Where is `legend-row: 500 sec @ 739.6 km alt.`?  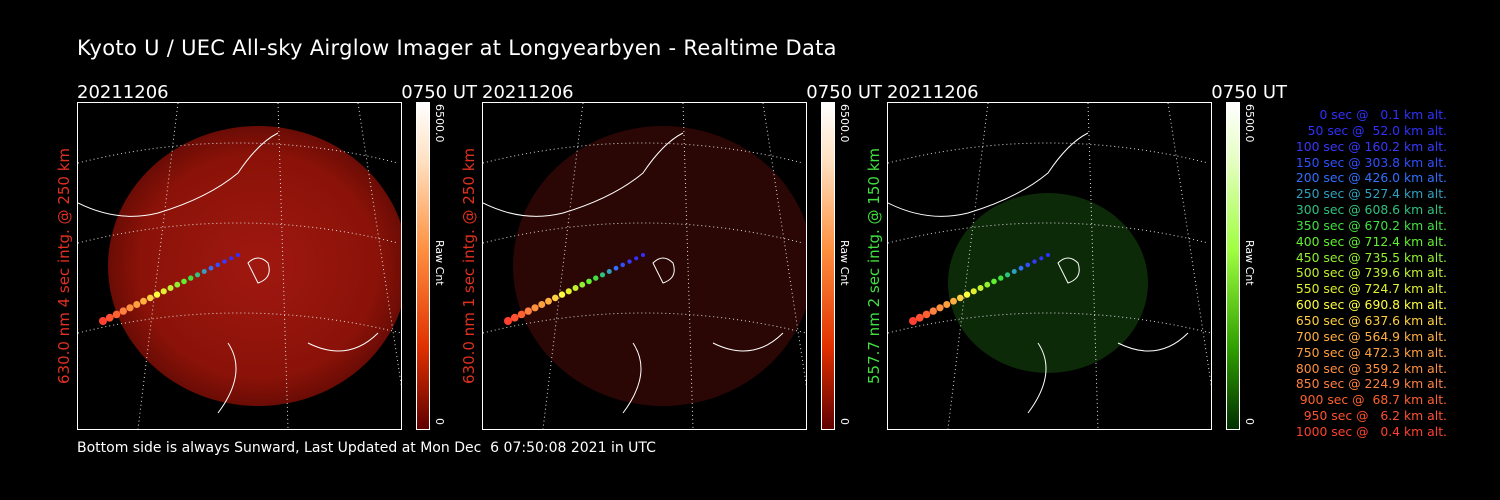
legend-row: 500 sec @ 739.6 km alt. is located at coordinates (1371, 273).